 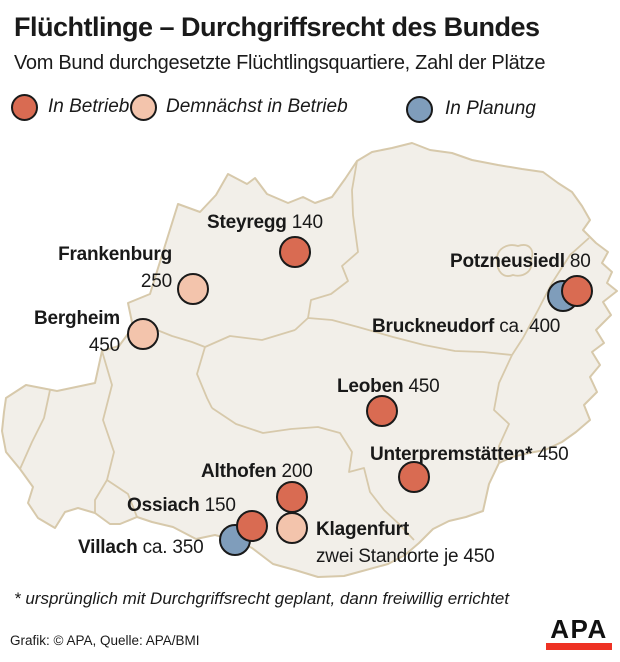 What do you see at coordinates (141, 547) in the screenshot?
I see `label-villach: Villach ca. 350` at bounding box center [141, 547].